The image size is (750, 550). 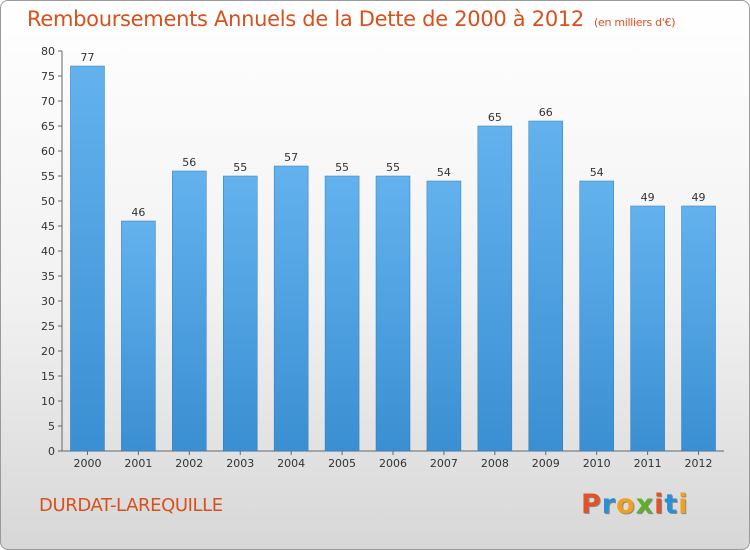 I want to click on y-tick-label: 60, so click(x=48, y=151).